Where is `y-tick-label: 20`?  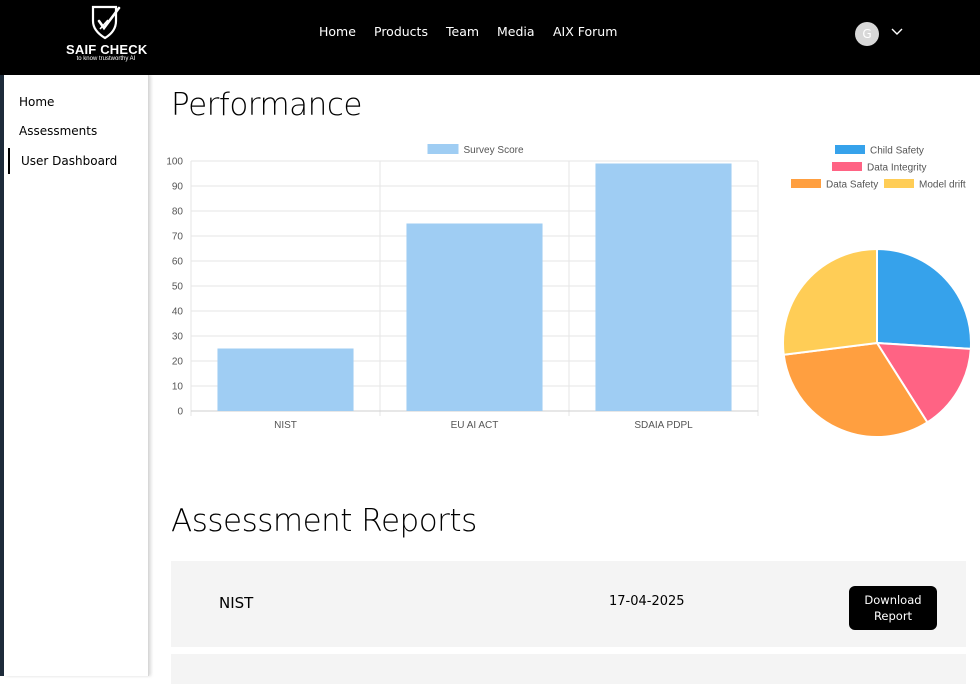
y-tick-label: 20 is located at coordinates (178, 362).